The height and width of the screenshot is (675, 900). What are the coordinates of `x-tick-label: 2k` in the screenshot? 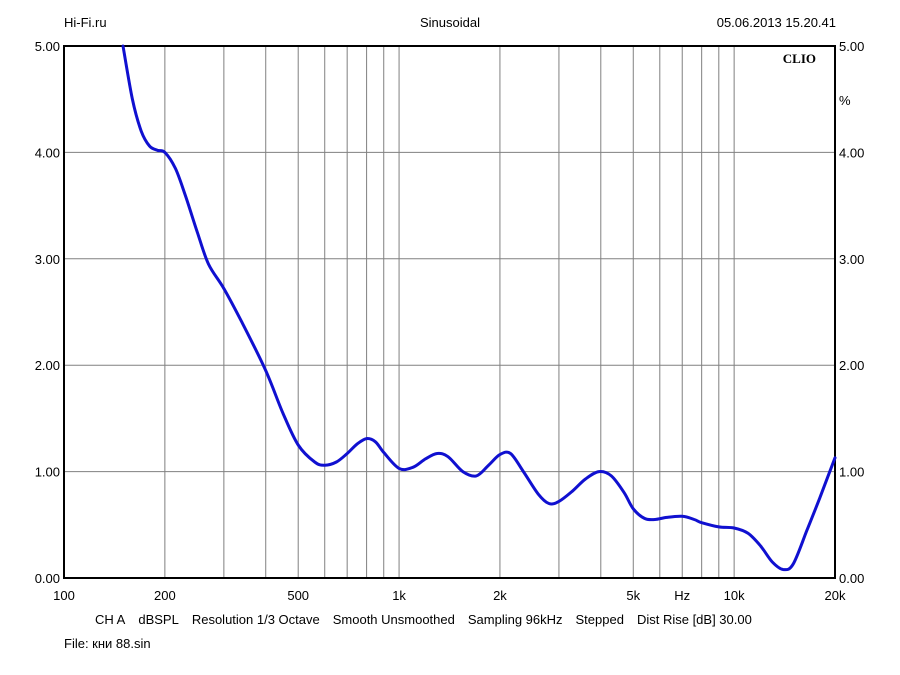 It's located at (500, 595).